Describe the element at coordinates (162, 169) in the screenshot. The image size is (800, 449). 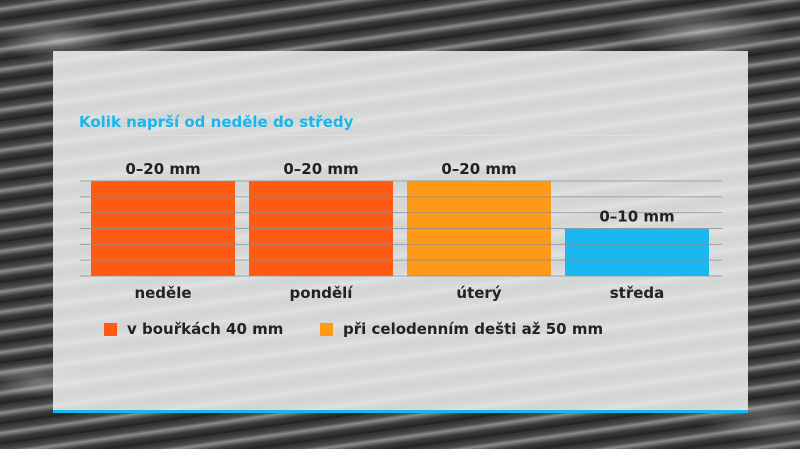
I see `value-label-0: 0–20 mm` at that location.